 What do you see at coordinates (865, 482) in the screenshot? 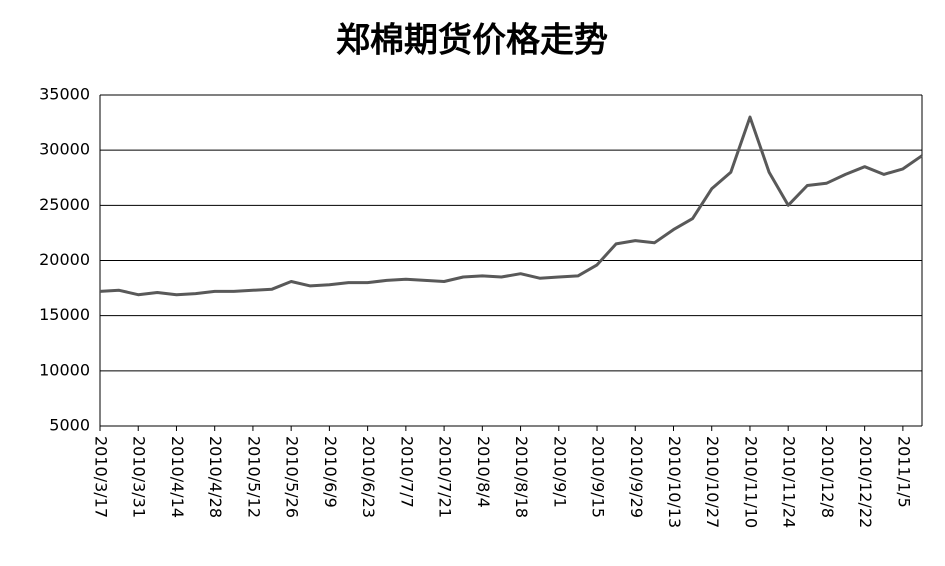
I see `x-tick-label: 2010/12/22` at bounding box center [865, 482].